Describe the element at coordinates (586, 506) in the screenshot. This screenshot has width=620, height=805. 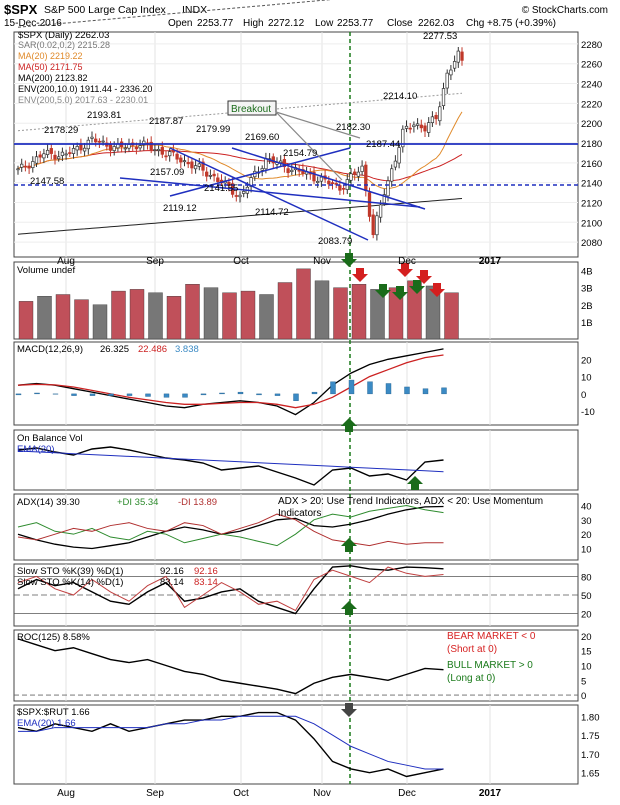
I see `indicator-tick-label: 40` at that location.